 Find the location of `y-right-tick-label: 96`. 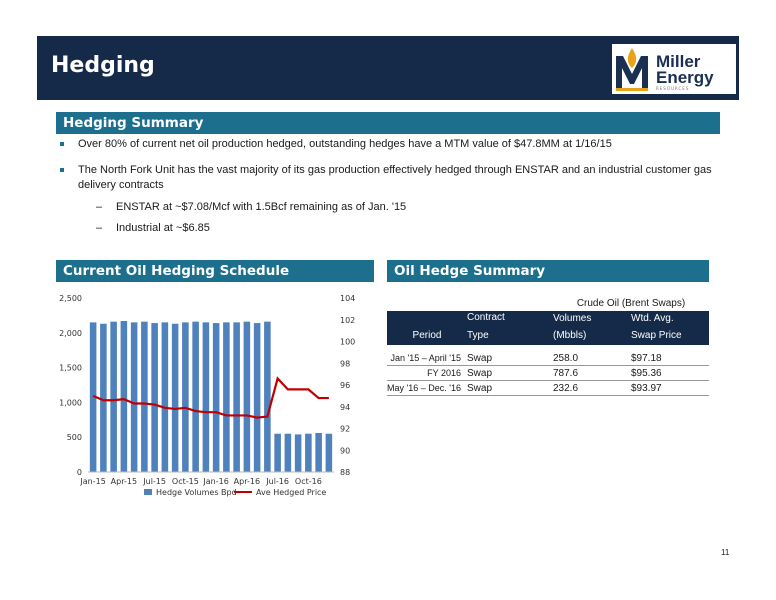

y-right-tick-label: 96 is located at coordinates (345, 385).